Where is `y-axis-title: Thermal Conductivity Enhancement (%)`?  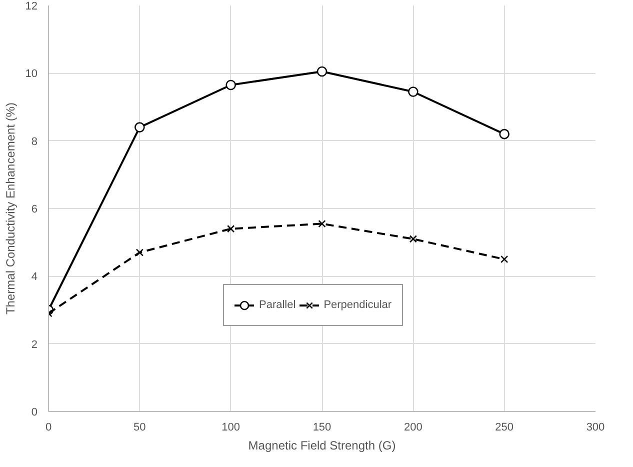
y-axis-title: Thermal Conductivity Enhancement (%) is located at coordinates (10, 208).